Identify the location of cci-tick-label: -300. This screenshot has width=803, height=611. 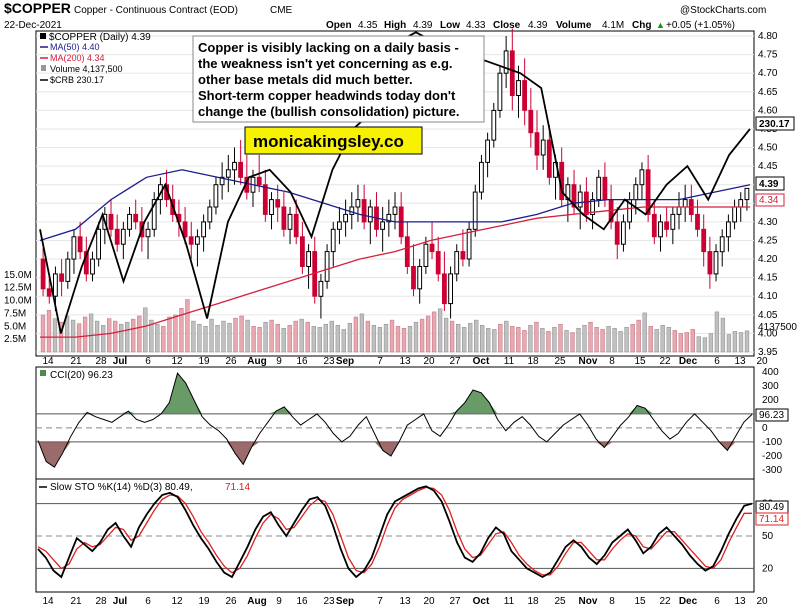
(772, 470).